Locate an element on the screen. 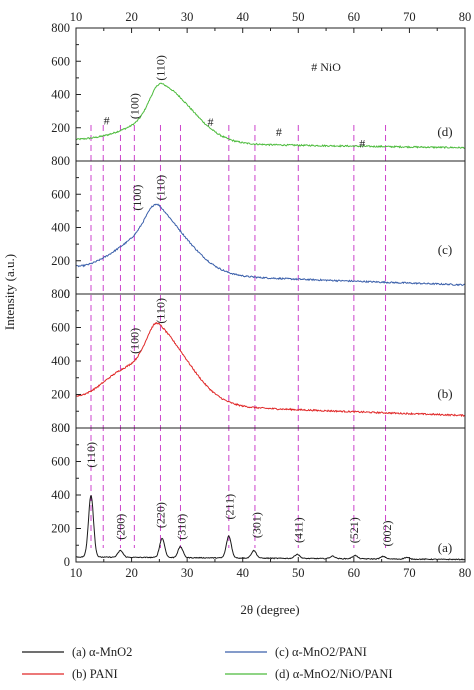  peak-annotation: (220) is located at coordinates (161, 515).